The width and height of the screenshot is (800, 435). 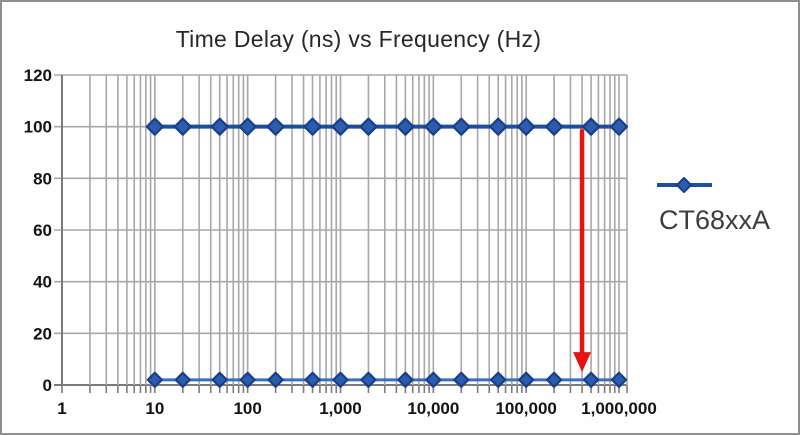 I want to click on x-axis-label: 1,000, so click(x=340, y=408).